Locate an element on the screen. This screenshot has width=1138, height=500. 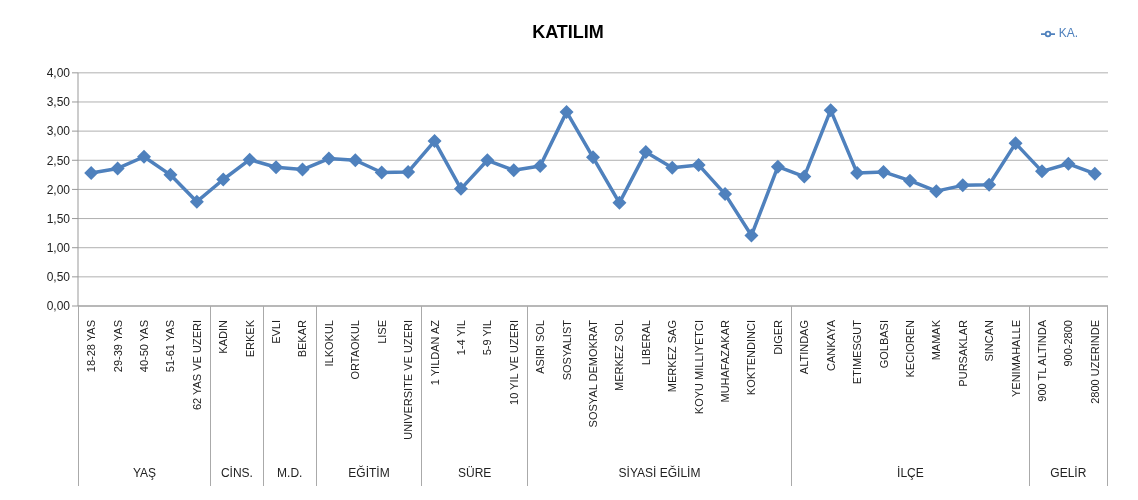
x-tick-label: SOSYAL DEMOKRAT is located at coordinates (593, 373).